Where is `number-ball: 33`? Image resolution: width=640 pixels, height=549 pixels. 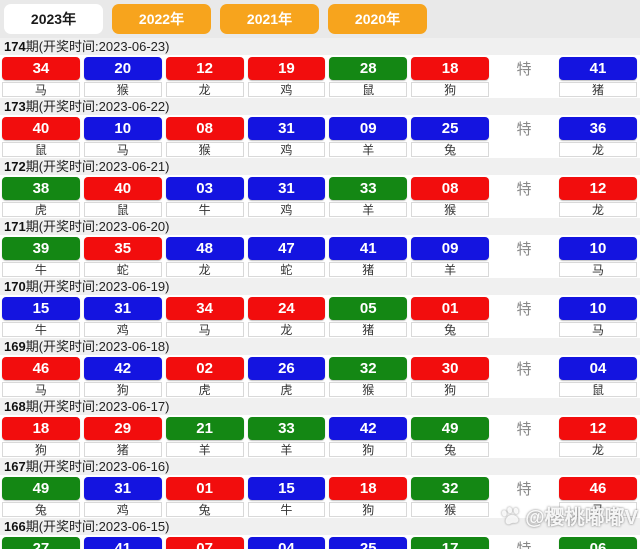
number-ball: 33 is located at coordinates (286, 428).